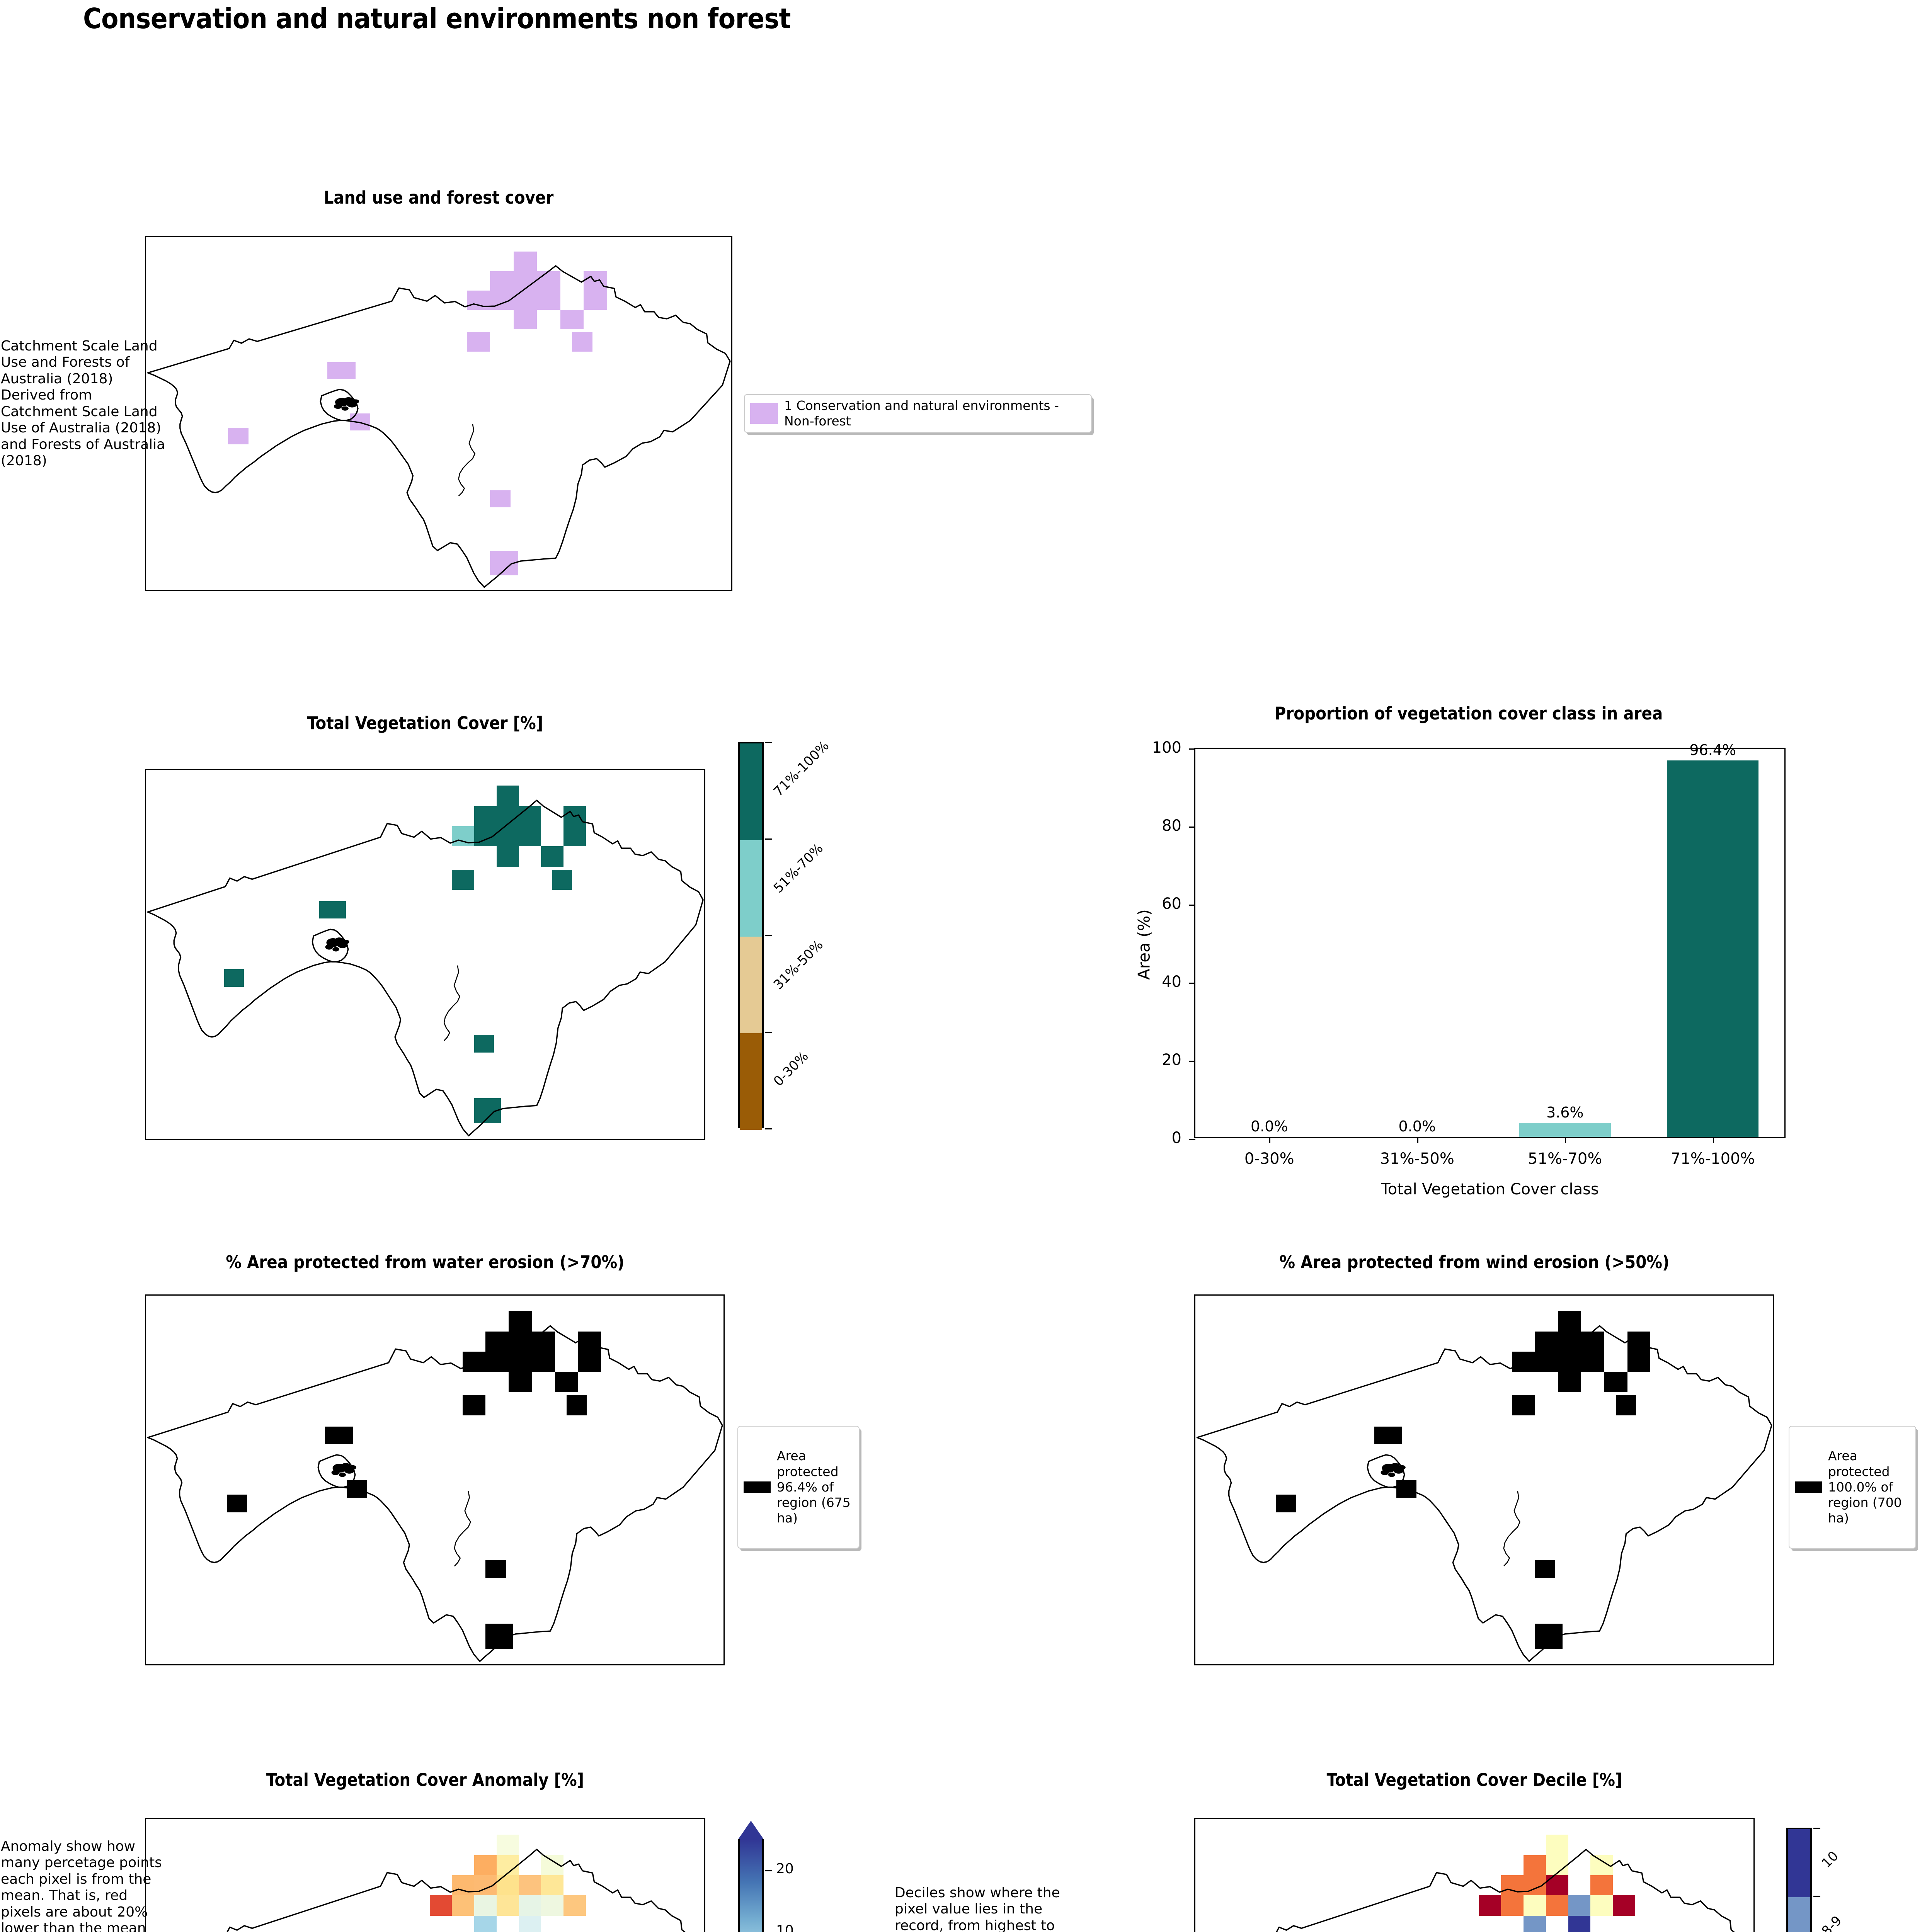  I want to click on water-erosion-legend-swatch, so click(757, 1487).